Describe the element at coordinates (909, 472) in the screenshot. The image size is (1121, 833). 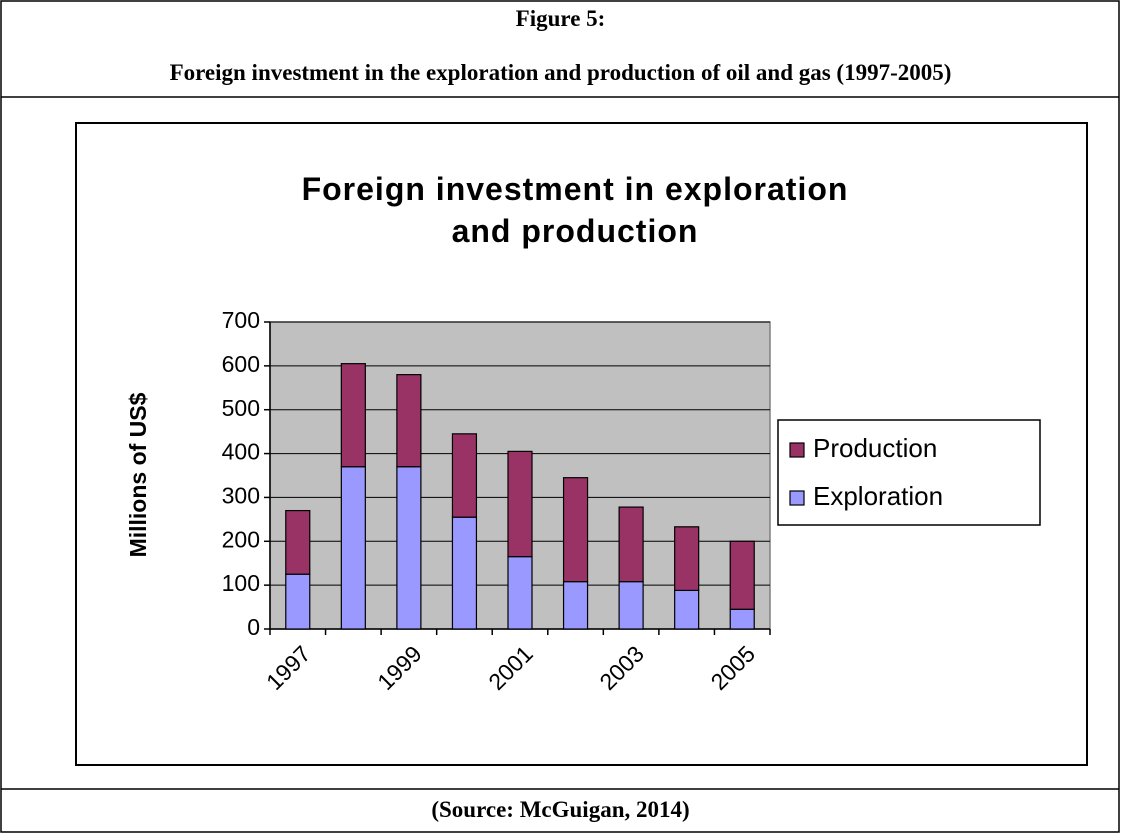
I see `legend-box` at that location.